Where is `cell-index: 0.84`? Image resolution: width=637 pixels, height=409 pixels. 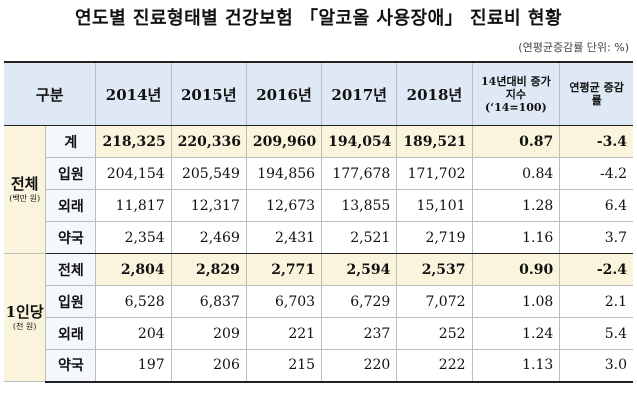 cell-index: 0.84 is located at coordinates (516, 173).